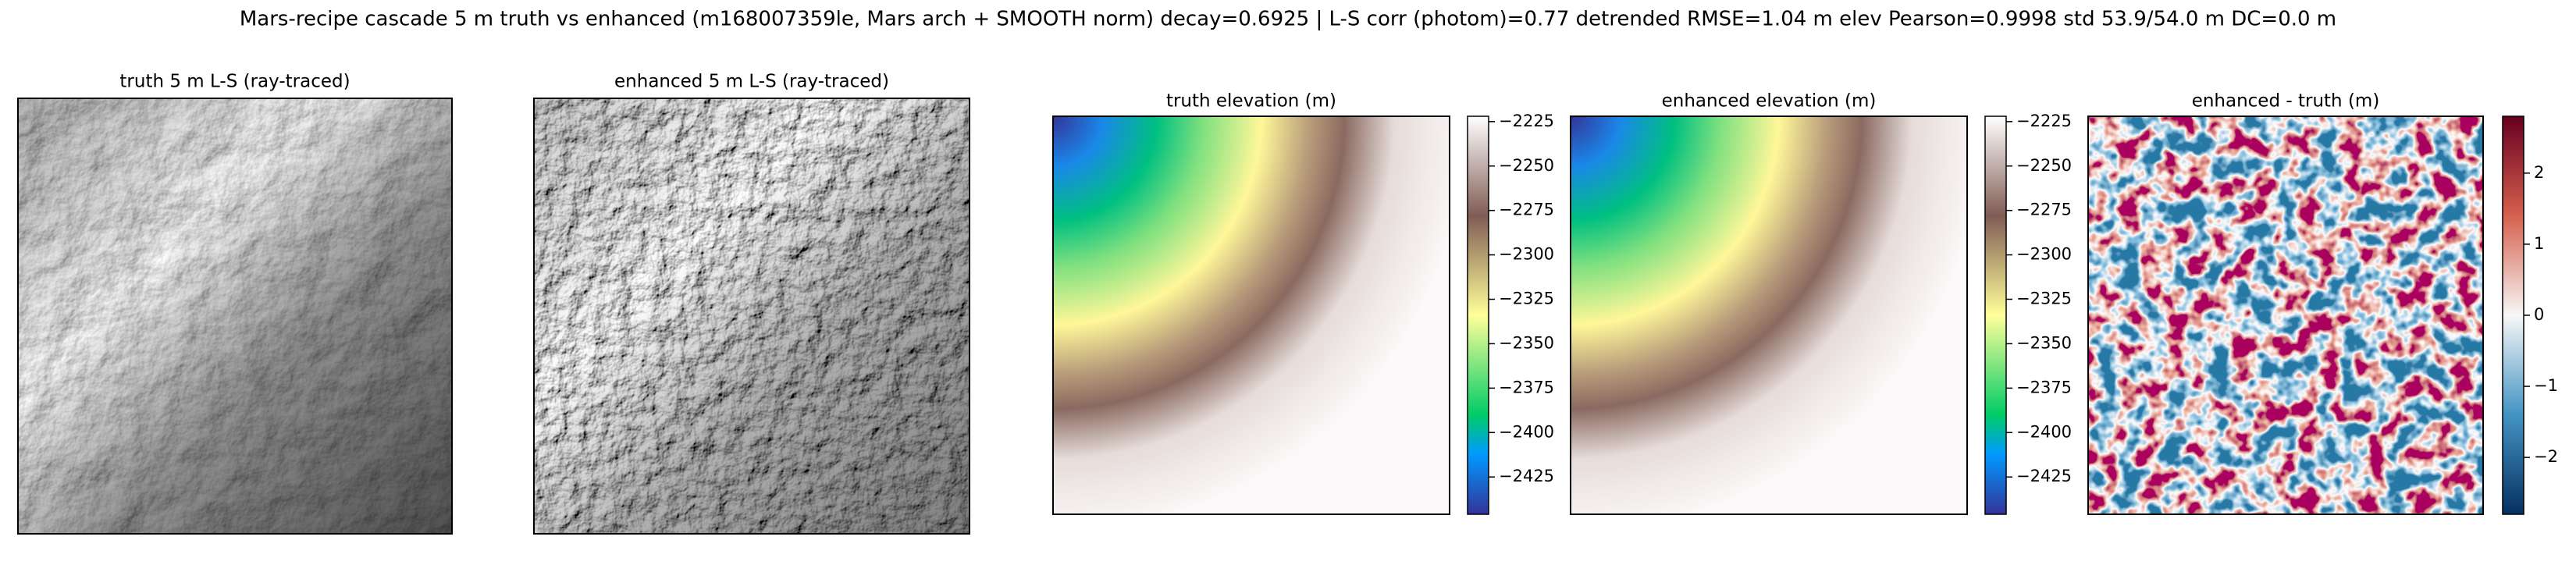 This screenshot has height=565, width=2576. I want to click on colorbar-tick-label: 2, so click(2539, 172).